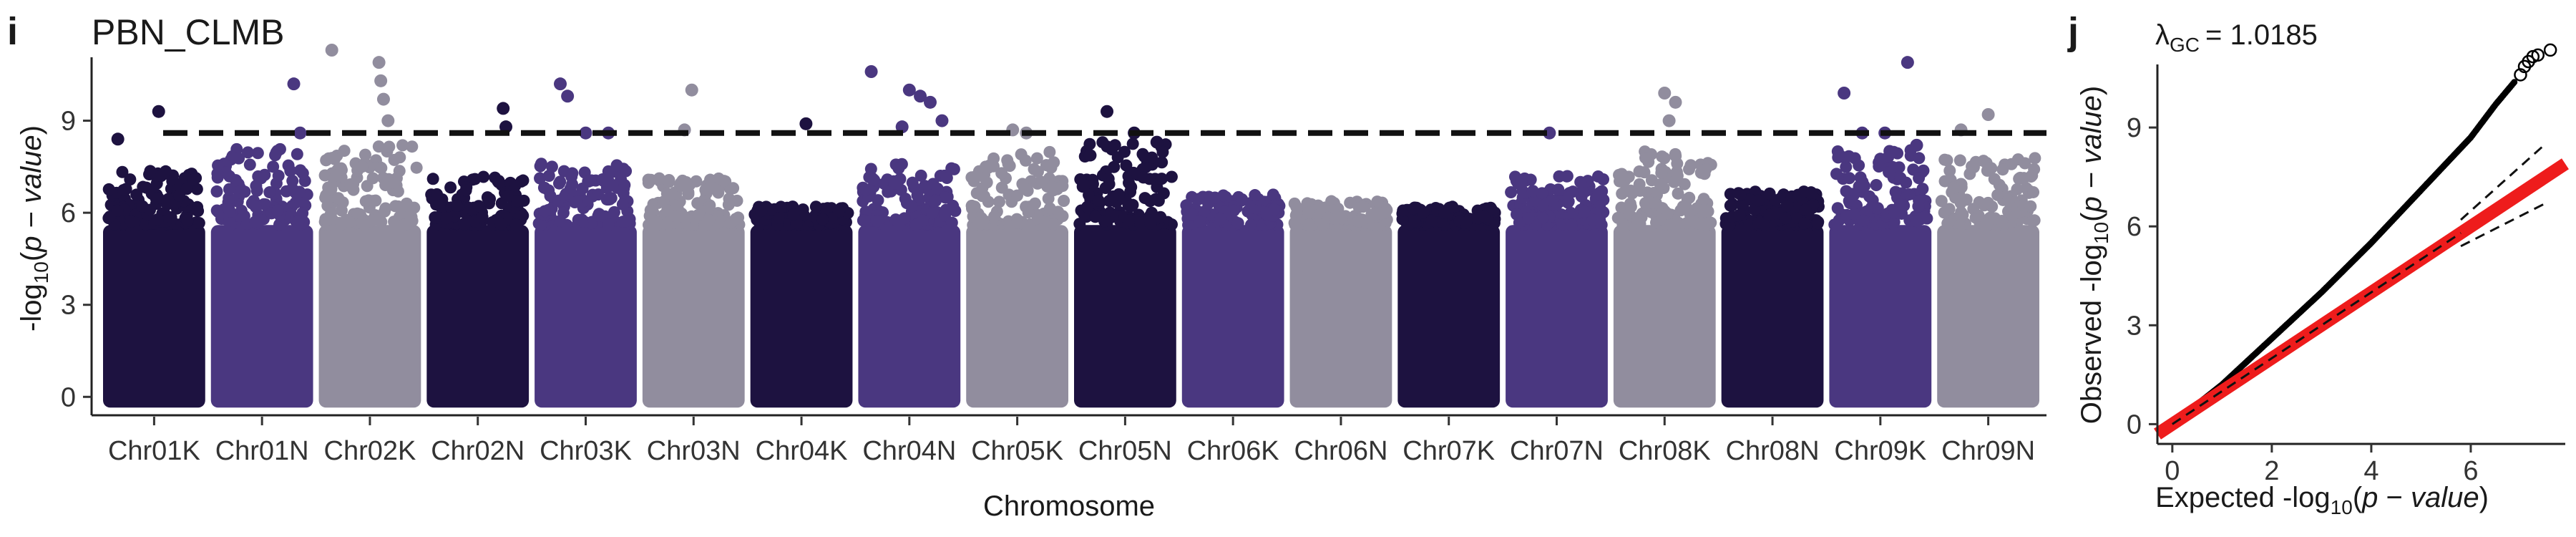 The image size is (2576, 537). Describe the element at coordinates (2317, 328) in the screenshot. I see `qq-diagonal-dashed` at that location.